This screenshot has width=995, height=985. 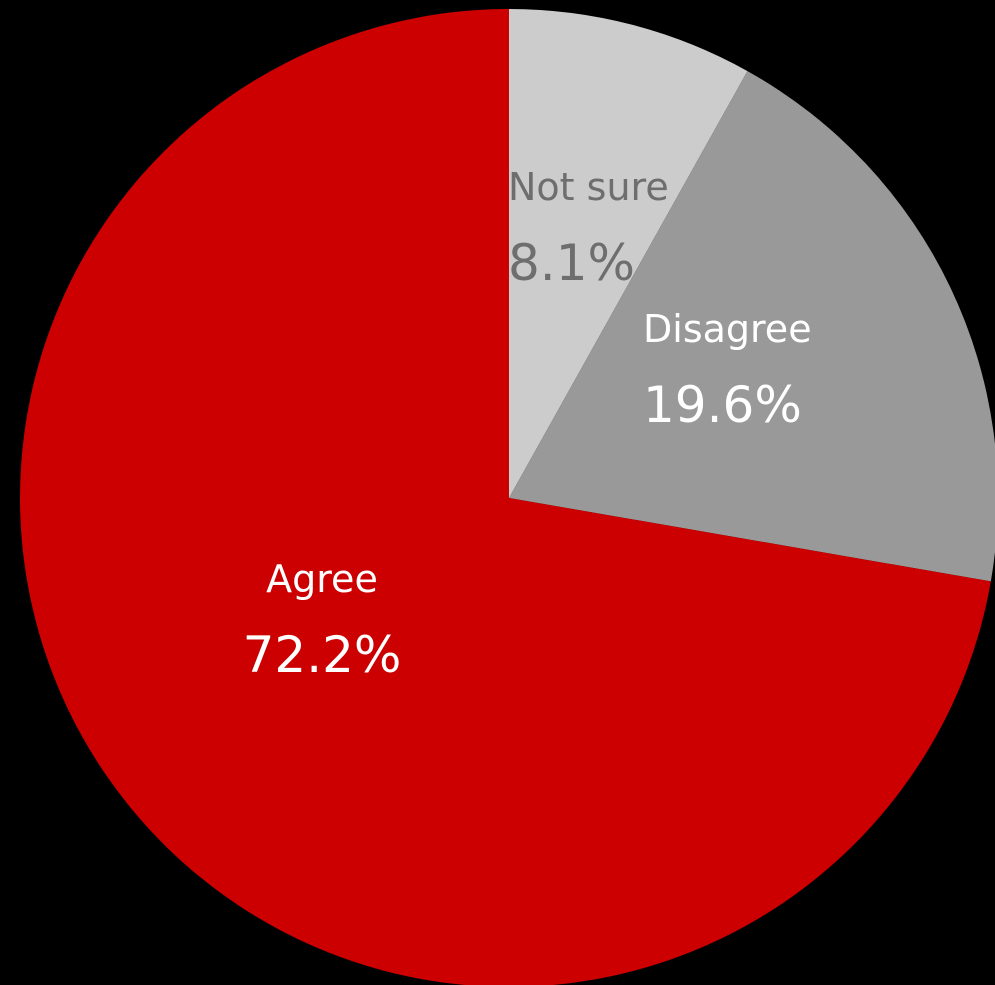 I want to click on slice-value-not-sure: 8.1%, so click(x=571, y=263).